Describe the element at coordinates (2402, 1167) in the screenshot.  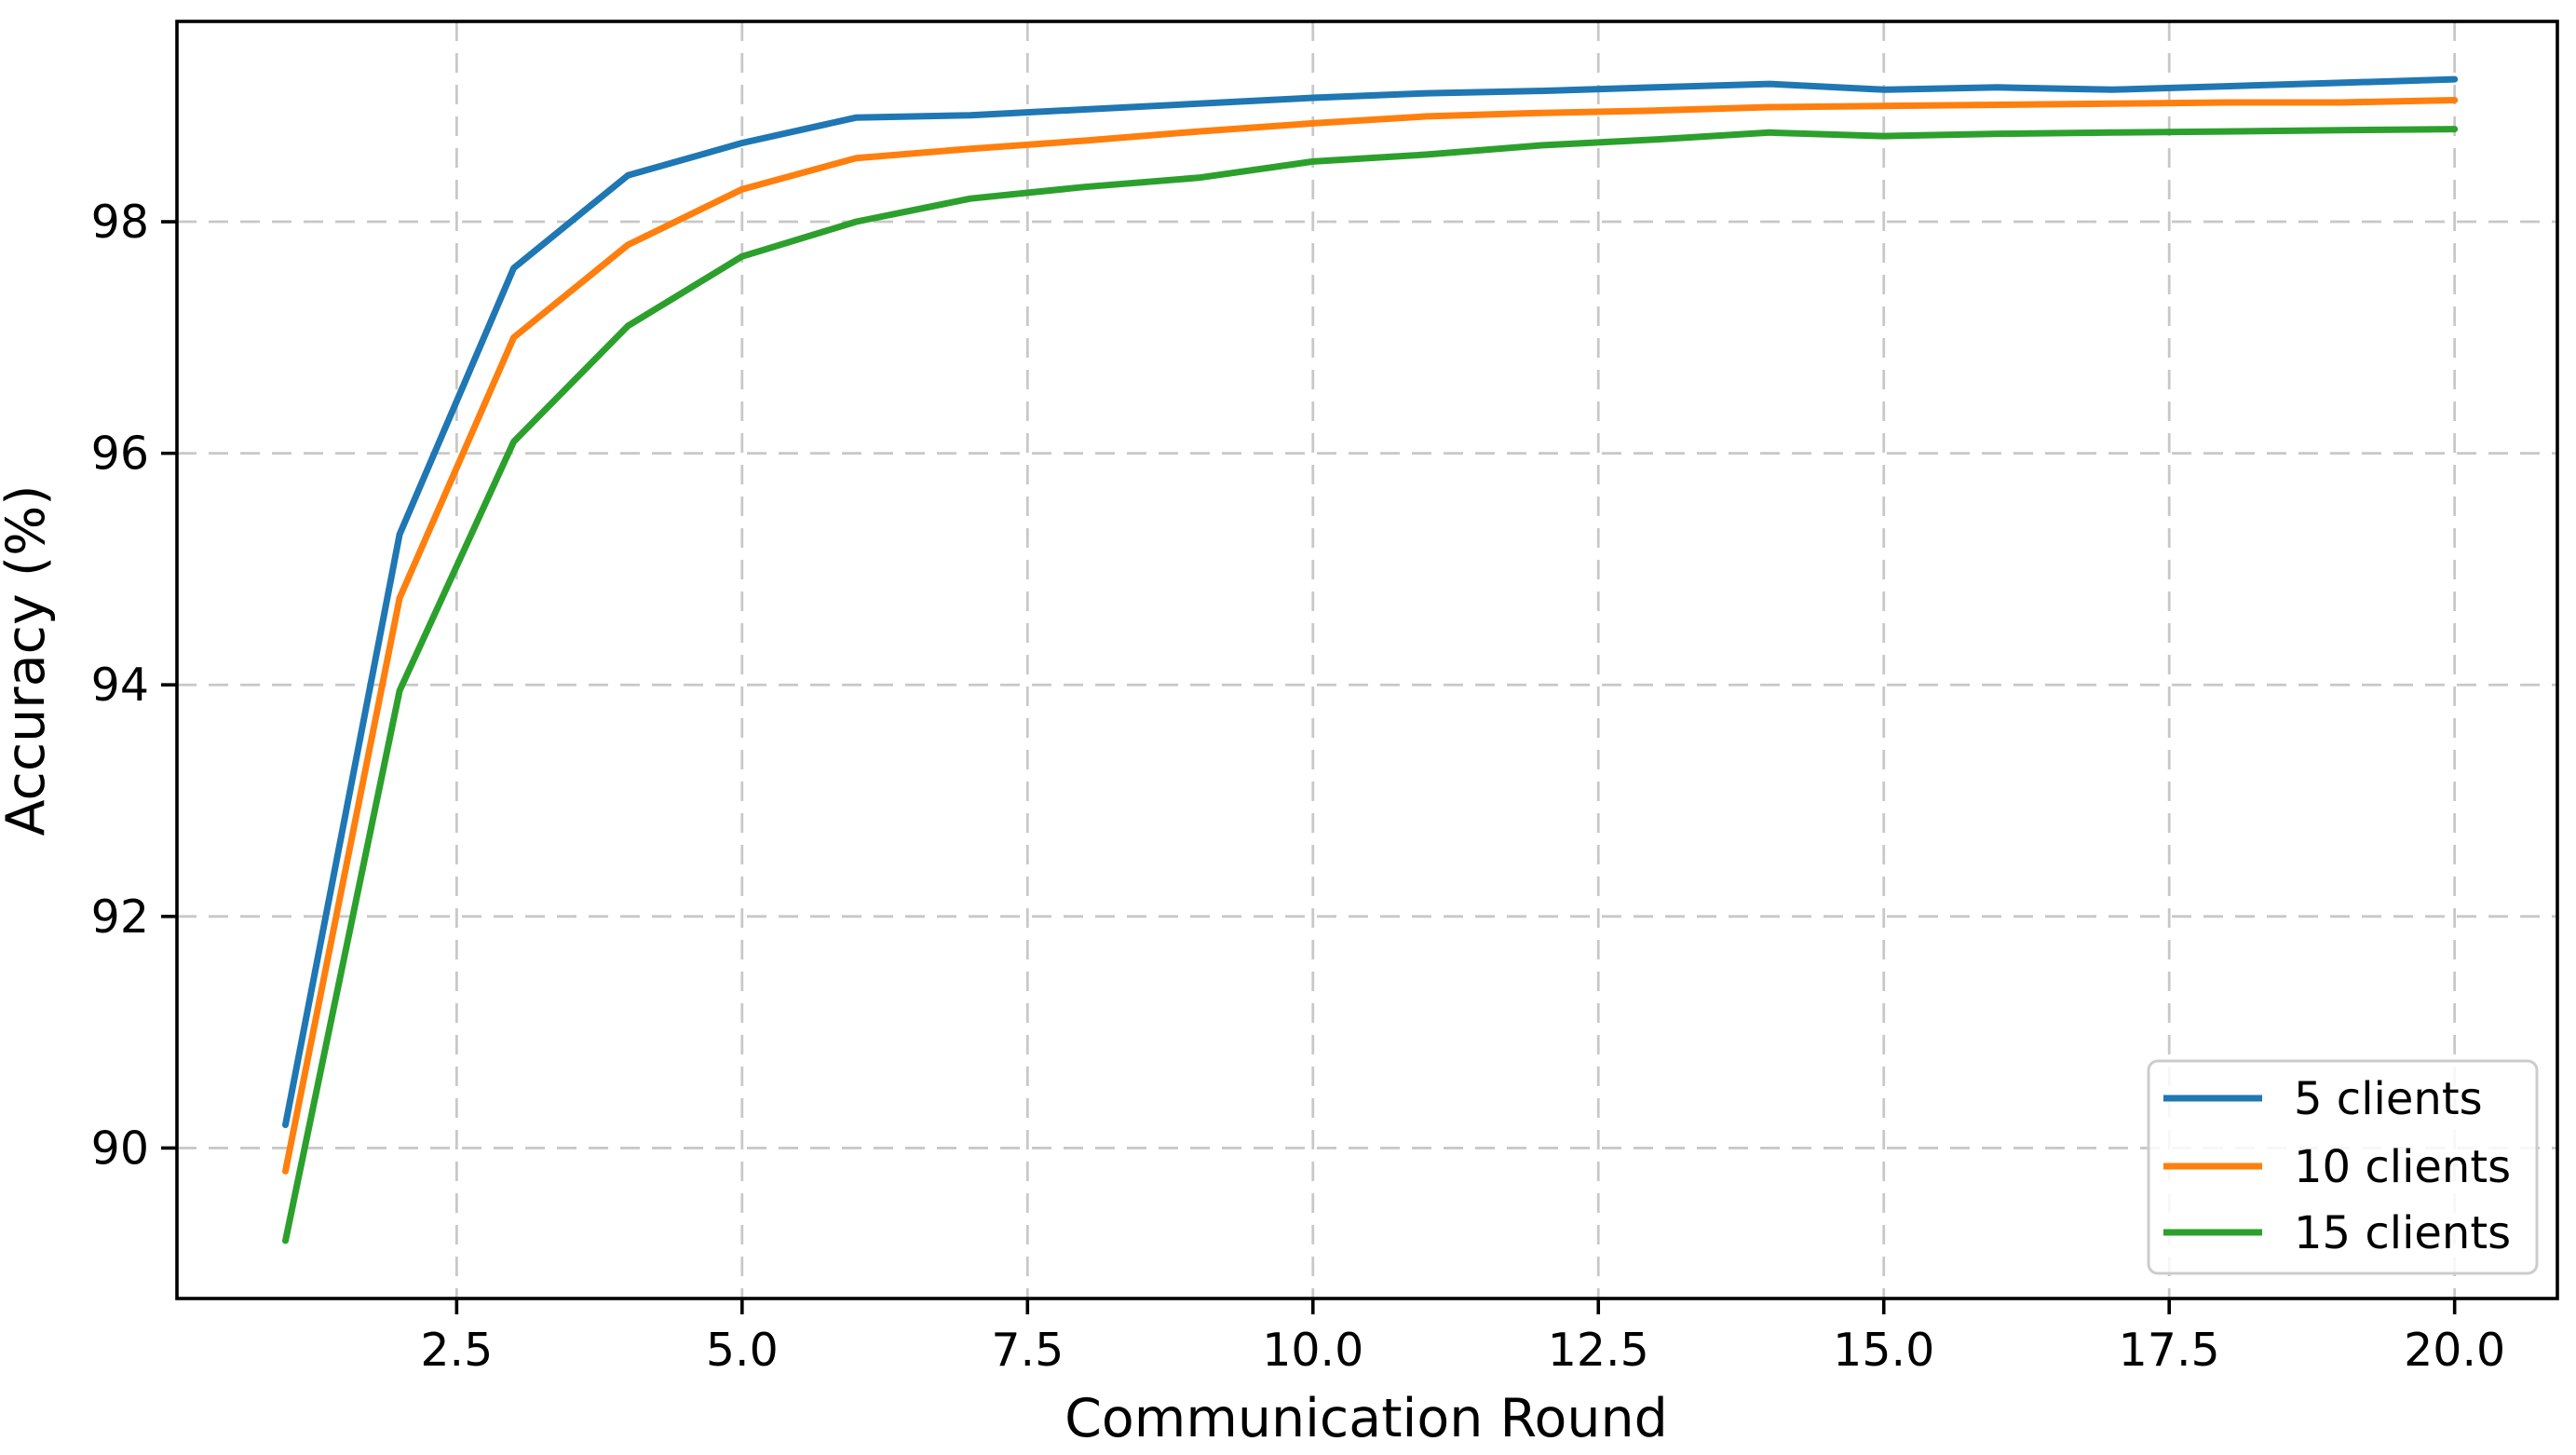
I see `legend-label: 10 clients` at that location.